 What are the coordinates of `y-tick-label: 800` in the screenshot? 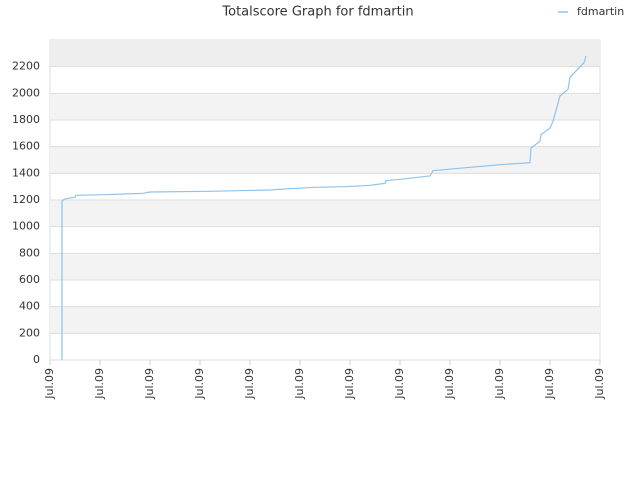 It's located at (29, 252).